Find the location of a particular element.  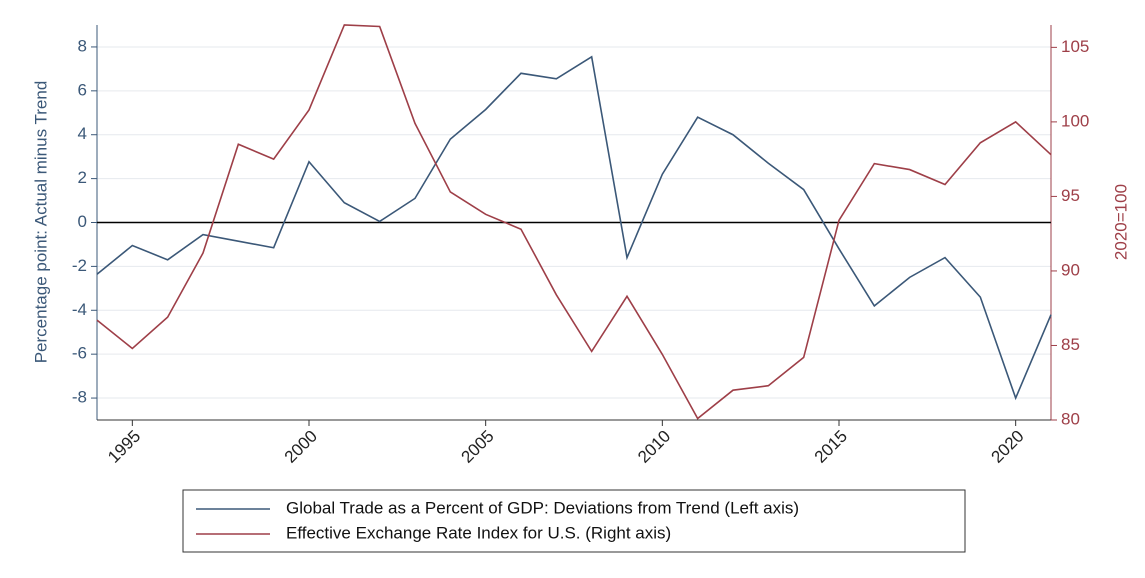

legend-box is located at coordinates (574, 521).